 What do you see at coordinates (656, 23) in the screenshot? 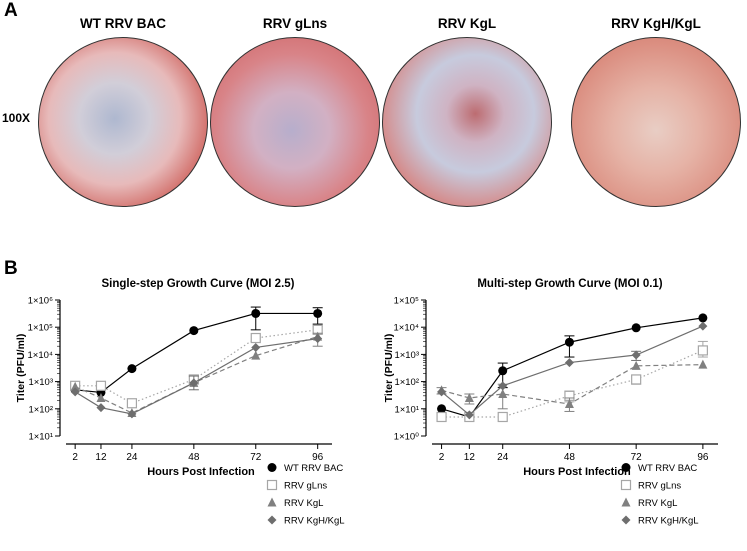
I see `image-title-kghkgl: RRV KgH/KgL` at bounding box center [656, 23].